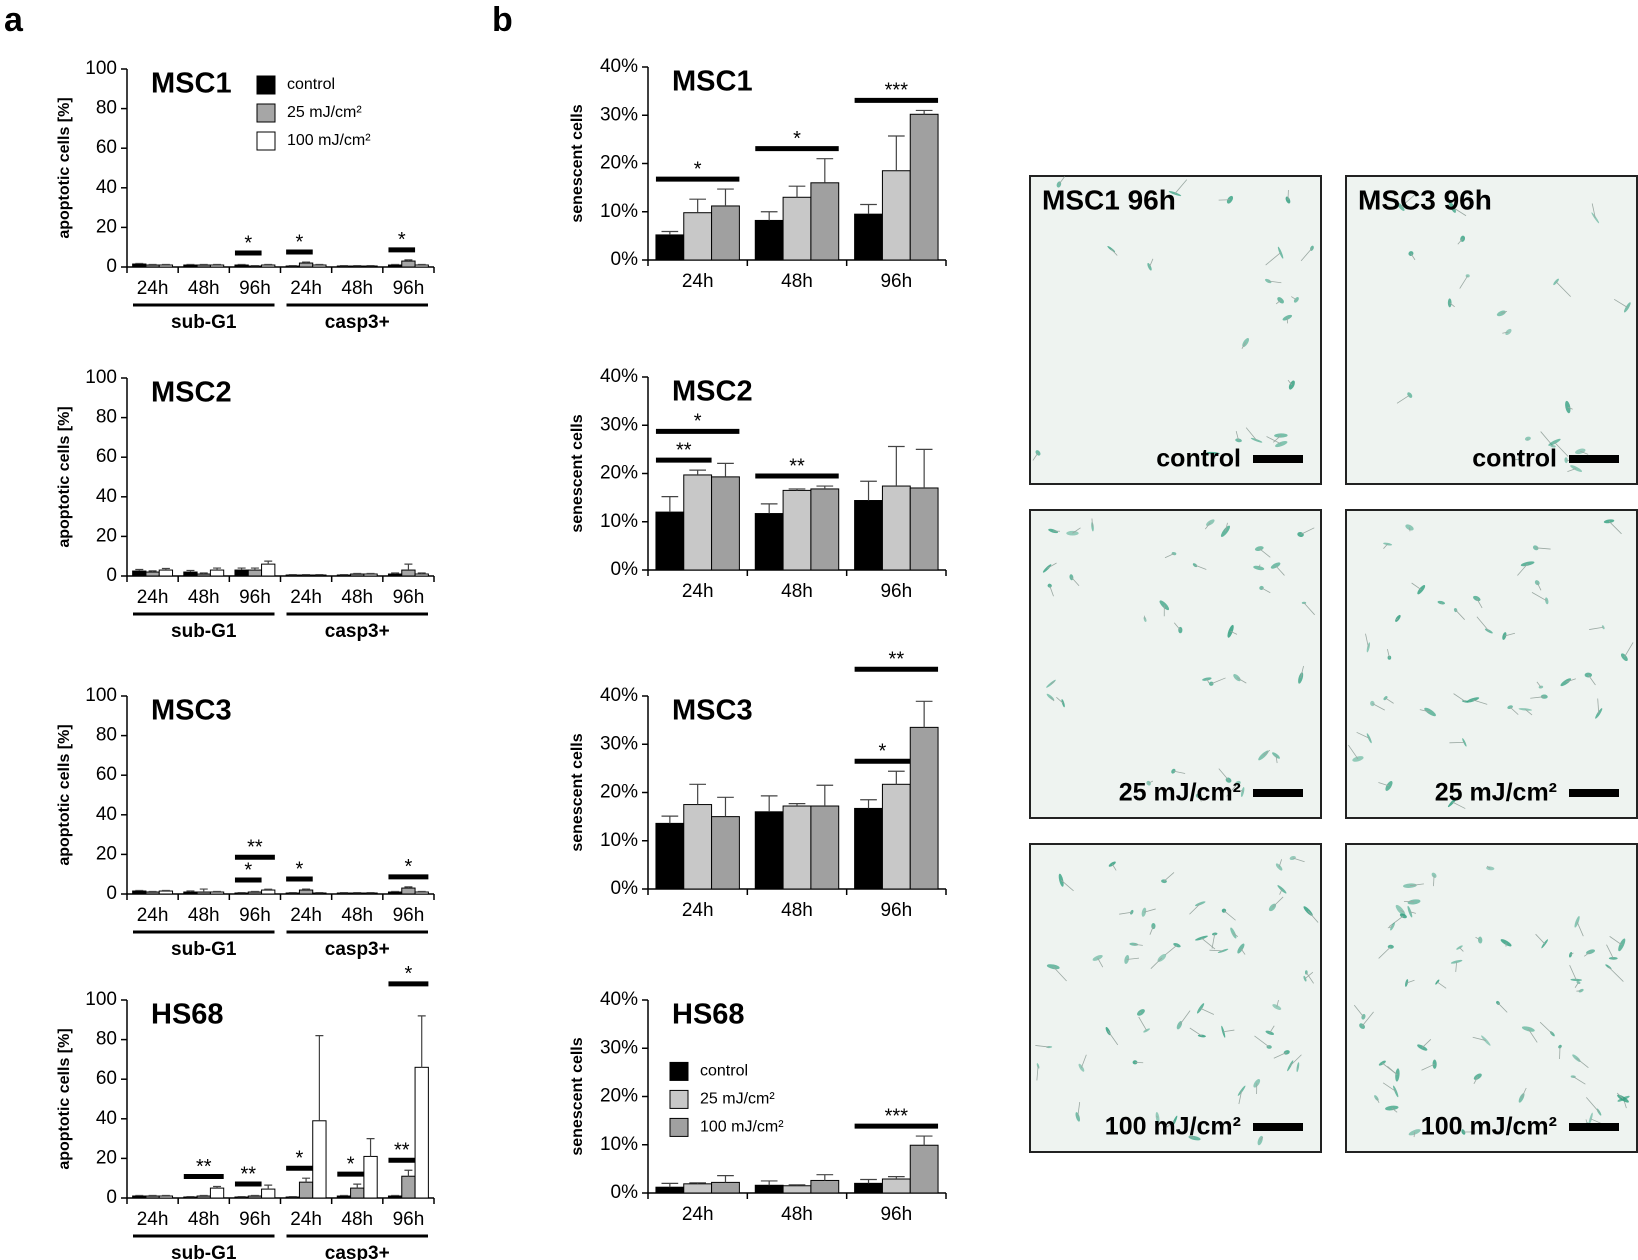 Image resolution: width=1638 pixels, height=1260 pixels. I want to click on sig-label: *, so click(248, 870).